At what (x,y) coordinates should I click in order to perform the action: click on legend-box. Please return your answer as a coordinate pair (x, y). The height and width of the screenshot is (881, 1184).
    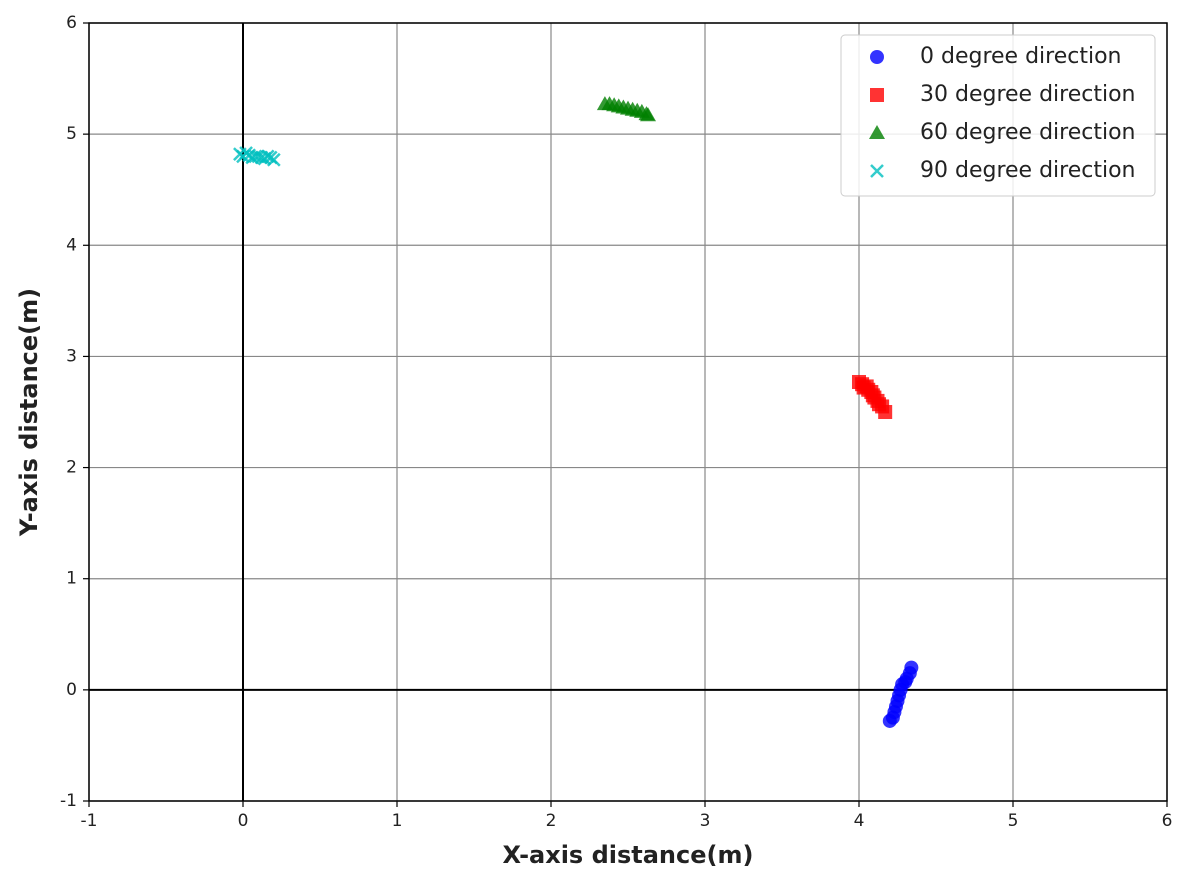
    Looking at the image, I should click on (998, 115).